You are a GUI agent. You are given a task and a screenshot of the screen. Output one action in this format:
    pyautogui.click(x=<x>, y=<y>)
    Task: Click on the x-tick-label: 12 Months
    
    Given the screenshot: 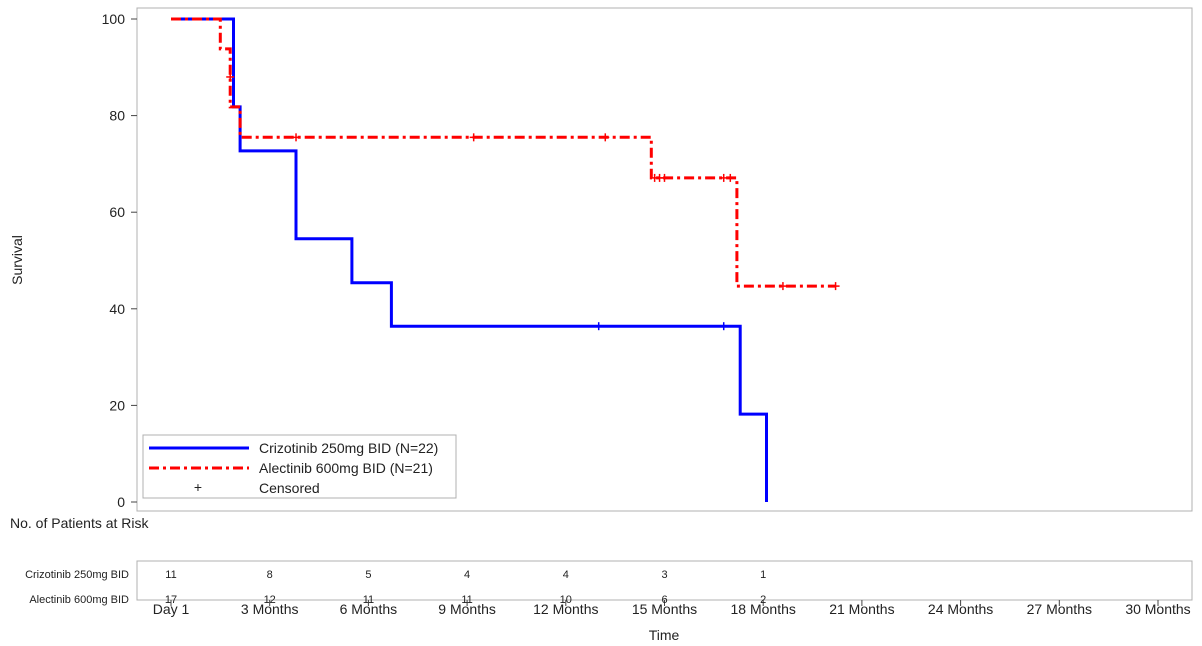 What is the action you would take?
    pyautogui.click(x=565, y=609)
    